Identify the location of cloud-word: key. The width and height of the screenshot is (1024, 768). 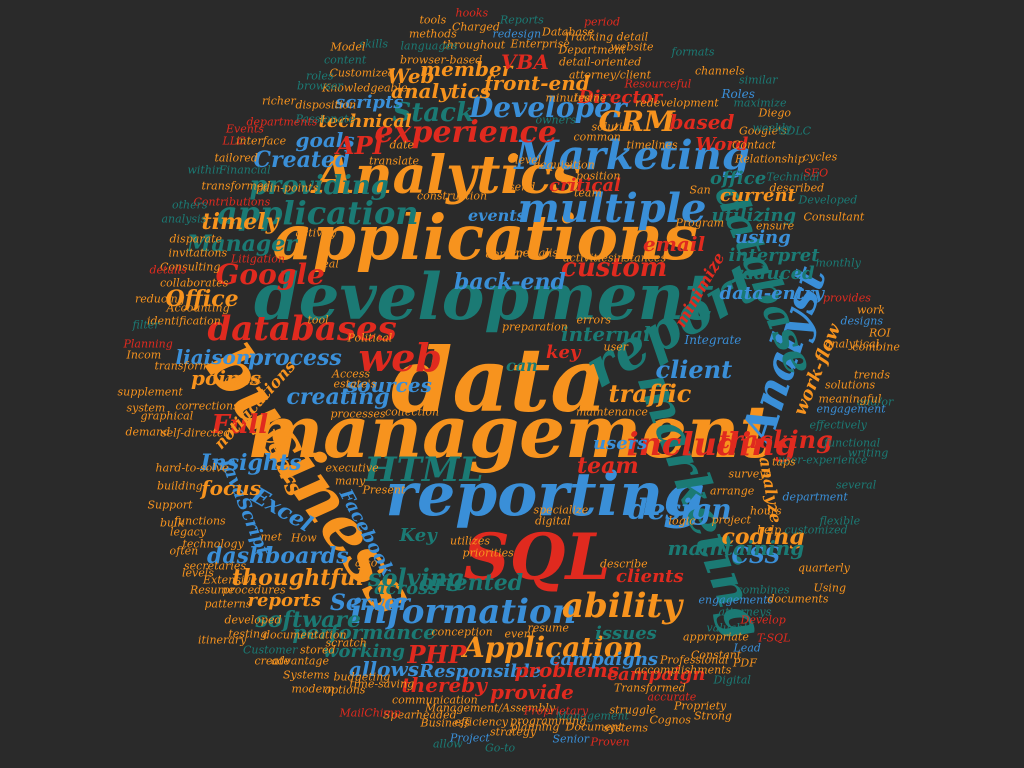
(563, 352).